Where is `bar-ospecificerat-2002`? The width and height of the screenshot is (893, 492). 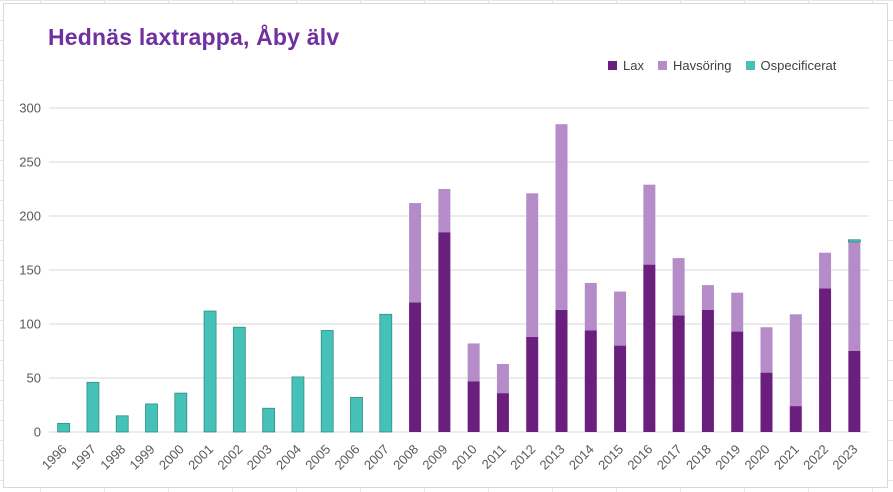
bar-ospecificerat-2002 is located at coordinates (239, 379).